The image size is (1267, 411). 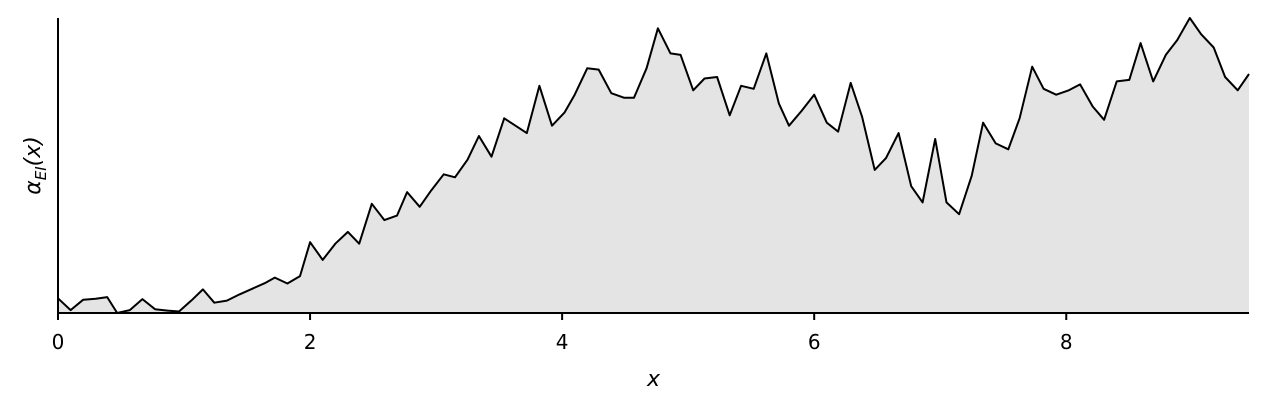 What do you see at coordinates (653, 379) in the screenshot?
I see `x-axis-label: x` at bounding box center [653, 379].